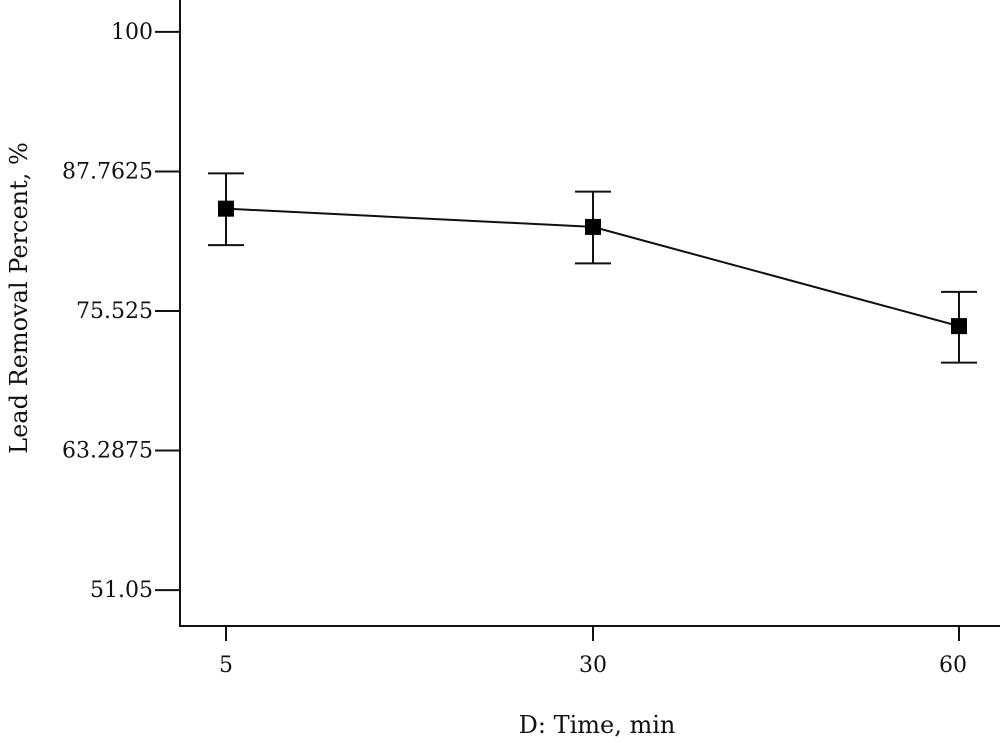 This screenshot has width=1000, height=743. What do you see at coordinates (593, 665) in the screenshot?
I see `x-tick-label: 30` at bounding box center [593, 665].